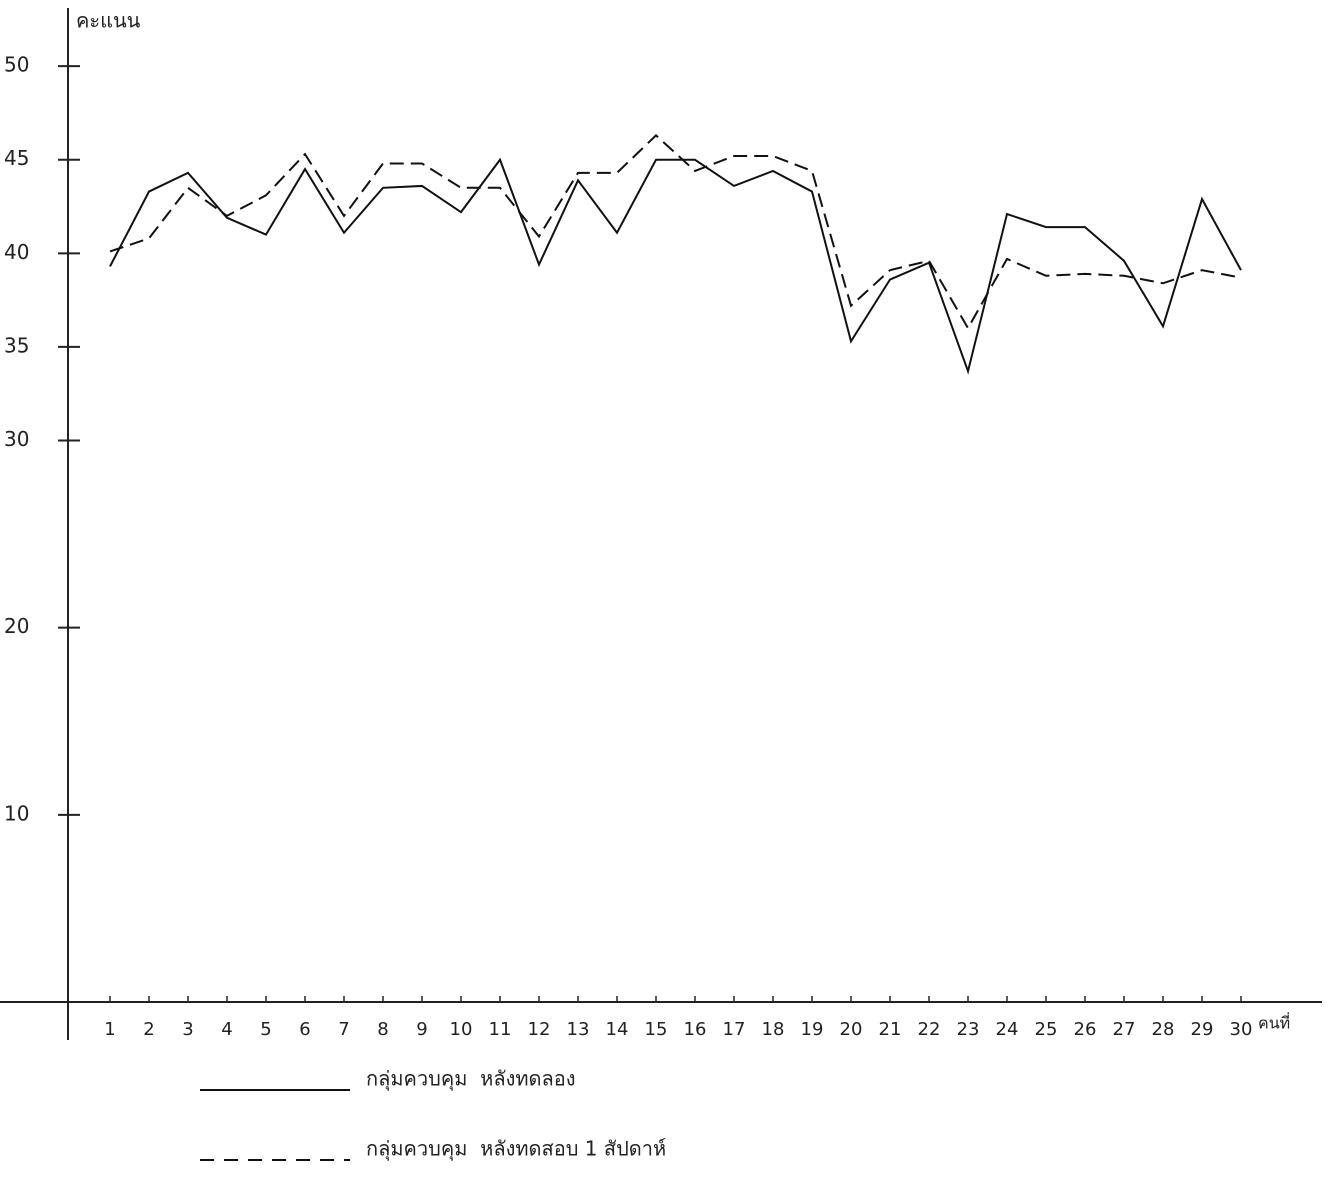 The height and width of the screenshot is (1188, 1331). Describe the element at coordinates (516, 1149) in the screenshot. I see `legend-label: กลุ่มควบคุม หลังทดสอบ 1 สัปดาห์` at that location.